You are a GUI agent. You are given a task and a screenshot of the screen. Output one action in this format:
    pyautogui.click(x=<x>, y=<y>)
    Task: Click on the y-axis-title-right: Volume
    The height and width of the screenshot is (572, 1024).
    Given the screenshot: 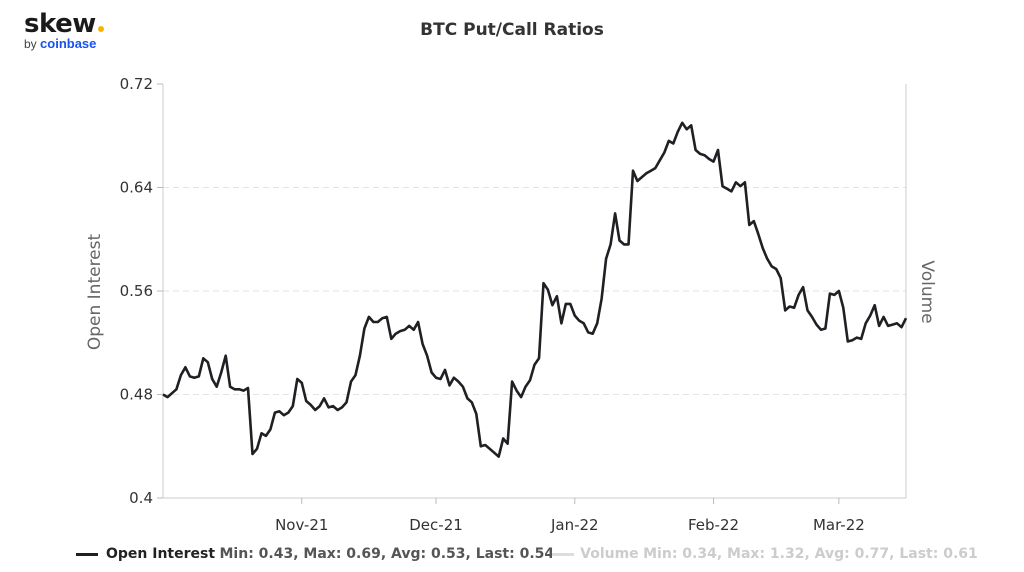 What is the action you would take?
    pyautogui.click(x=927, y=291)
    